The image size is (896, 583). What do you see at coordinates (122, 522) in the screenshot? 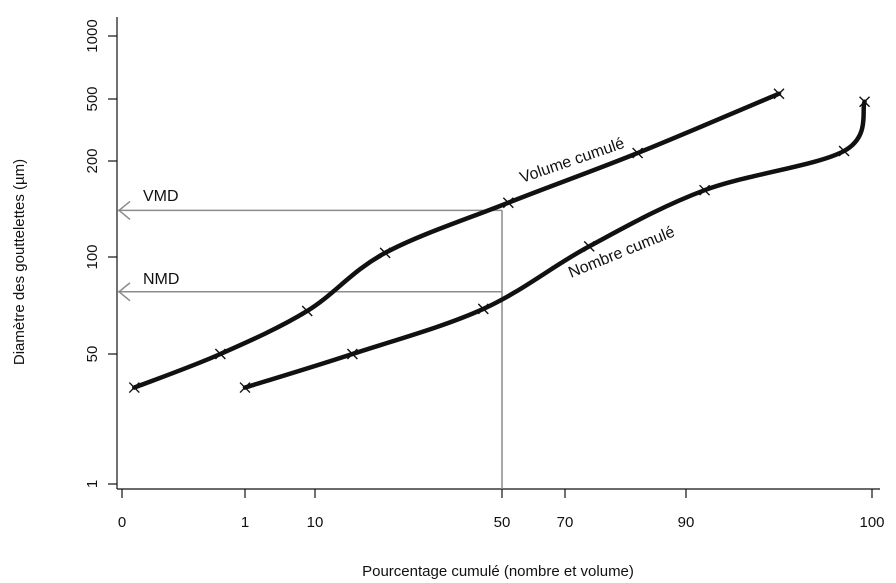
I see `x-tick-label-0: 0` at bounding box center [122, 522].